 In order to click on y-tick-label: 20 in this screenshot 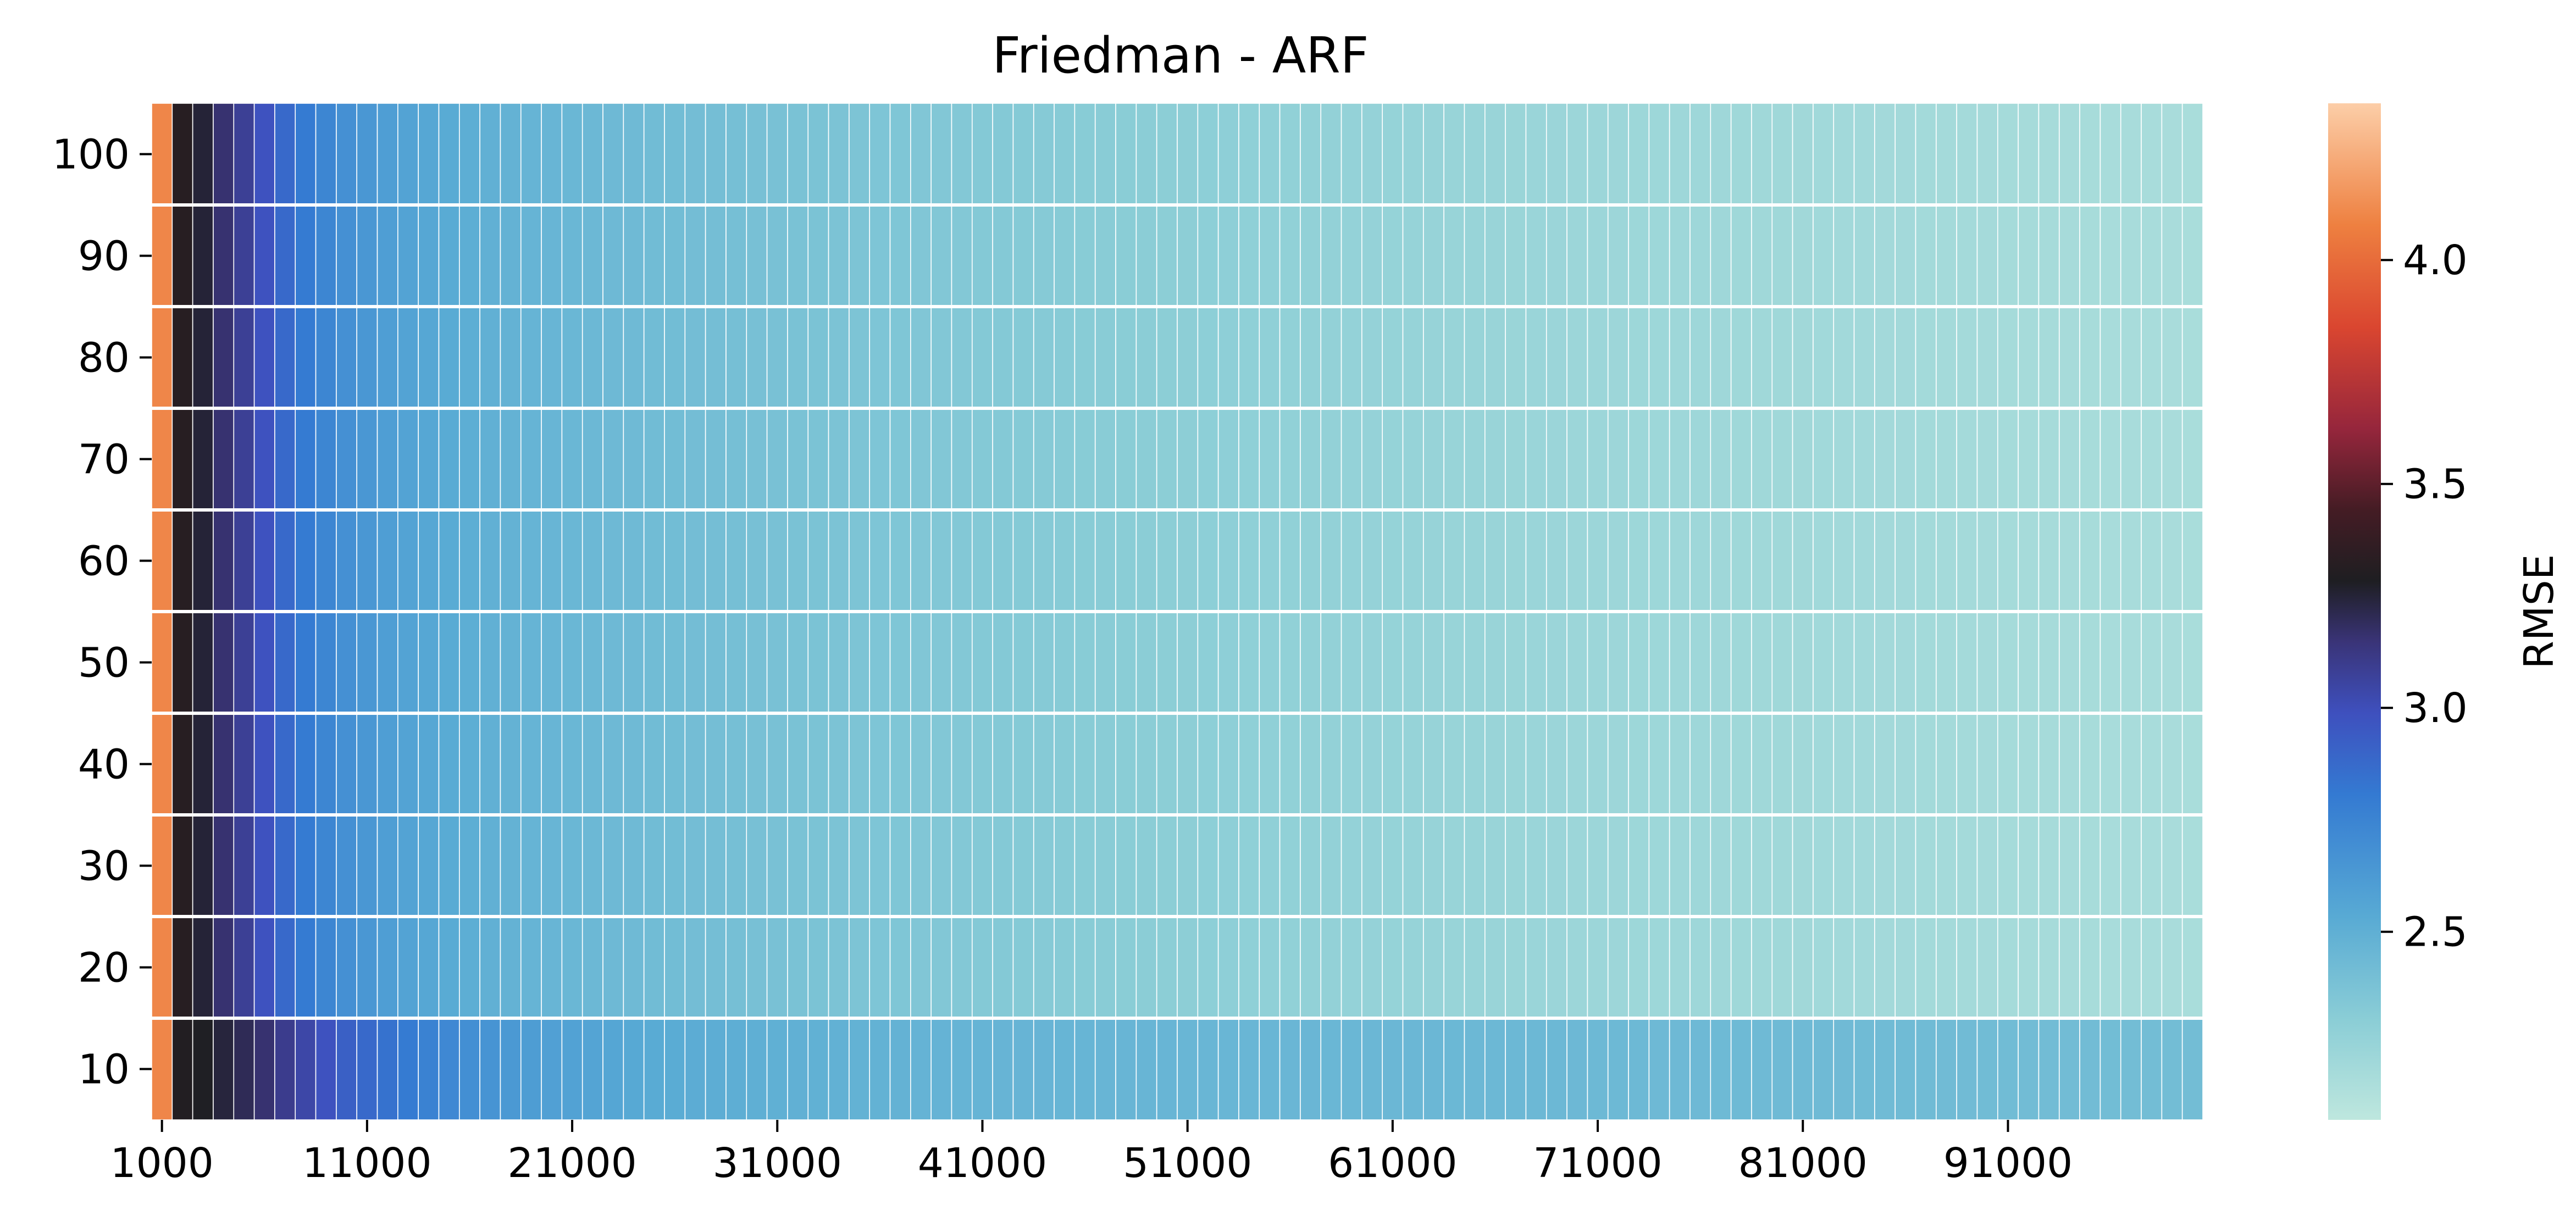, I will do `click(104, 968)`.